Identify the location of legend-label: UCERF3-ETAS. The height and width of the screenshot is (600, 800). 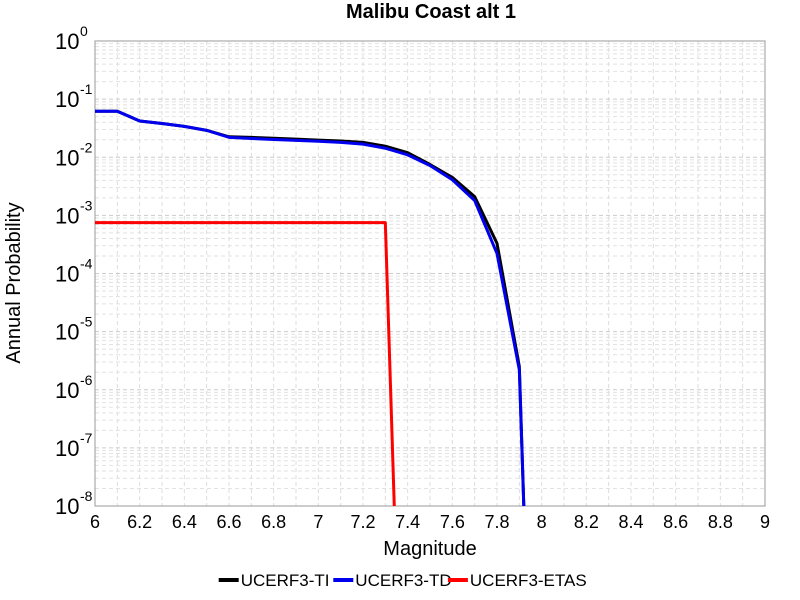
(528, 580).